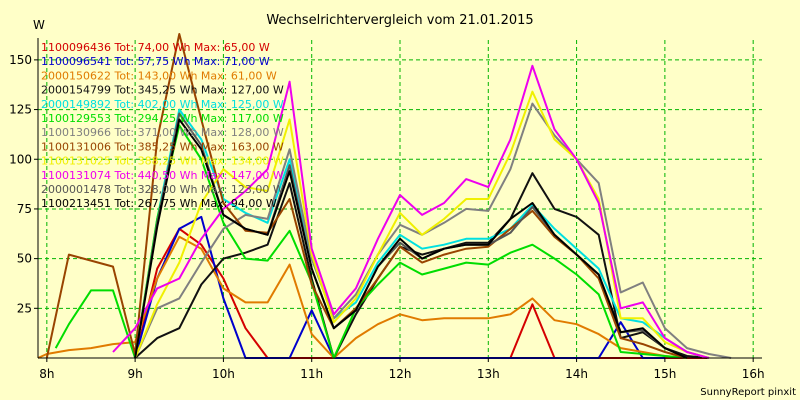 The width and height of the screenshot is (800, 400). Describe the element at coordinates (46, 374) in the screenshot. I see `x-tick-label: 8h` at that location.